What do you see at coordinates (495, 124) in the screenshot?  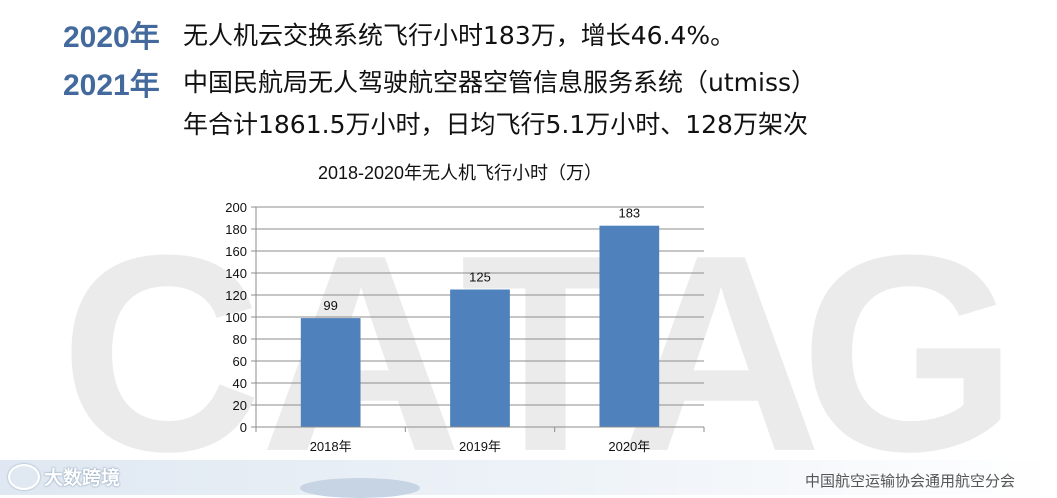 I see `highlight-text: 年合计1861.5万小时，日均飞行5.1万小时、128万架次` at bounding box center [495, 124].